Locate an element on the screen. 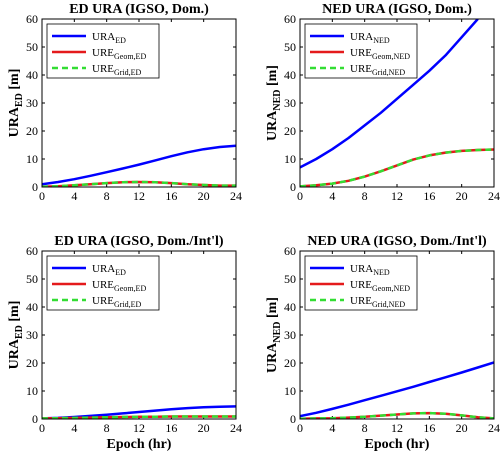 This screenshot has width=500, height=456. chart-title: NED URA (IGSO, Dom./Int'l) is located at coordinates (397, 241).